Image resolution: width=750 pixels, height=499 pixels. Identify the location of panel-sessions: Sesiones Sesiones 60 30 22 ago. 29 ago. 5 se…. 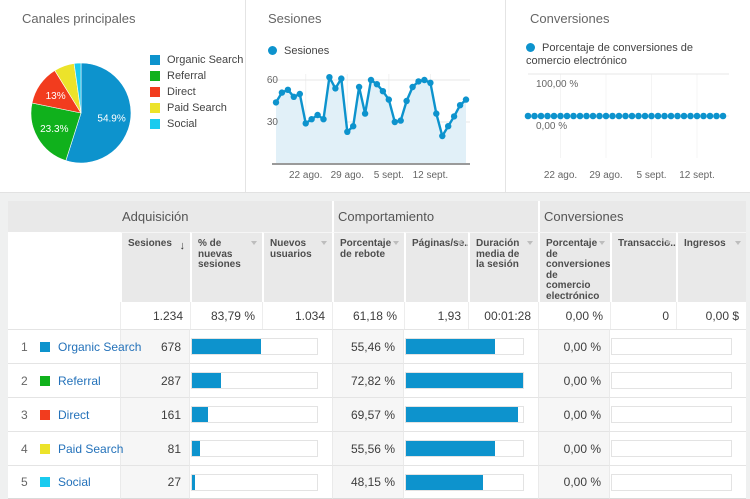
(376, 96).